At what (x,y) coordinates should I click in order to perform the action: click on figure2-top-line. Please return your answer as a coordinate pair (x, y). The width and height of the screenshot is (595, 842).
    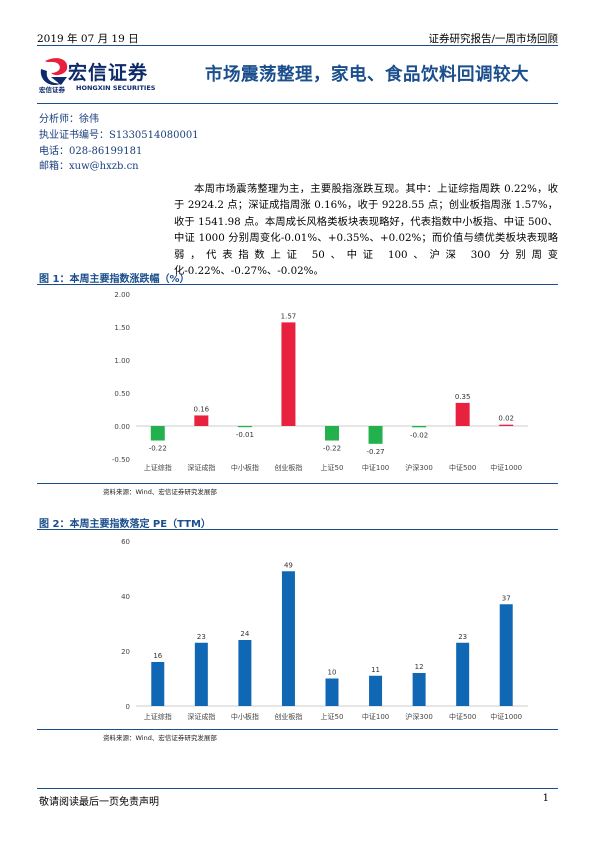
    Looking at the image, I should click on (297, 529).